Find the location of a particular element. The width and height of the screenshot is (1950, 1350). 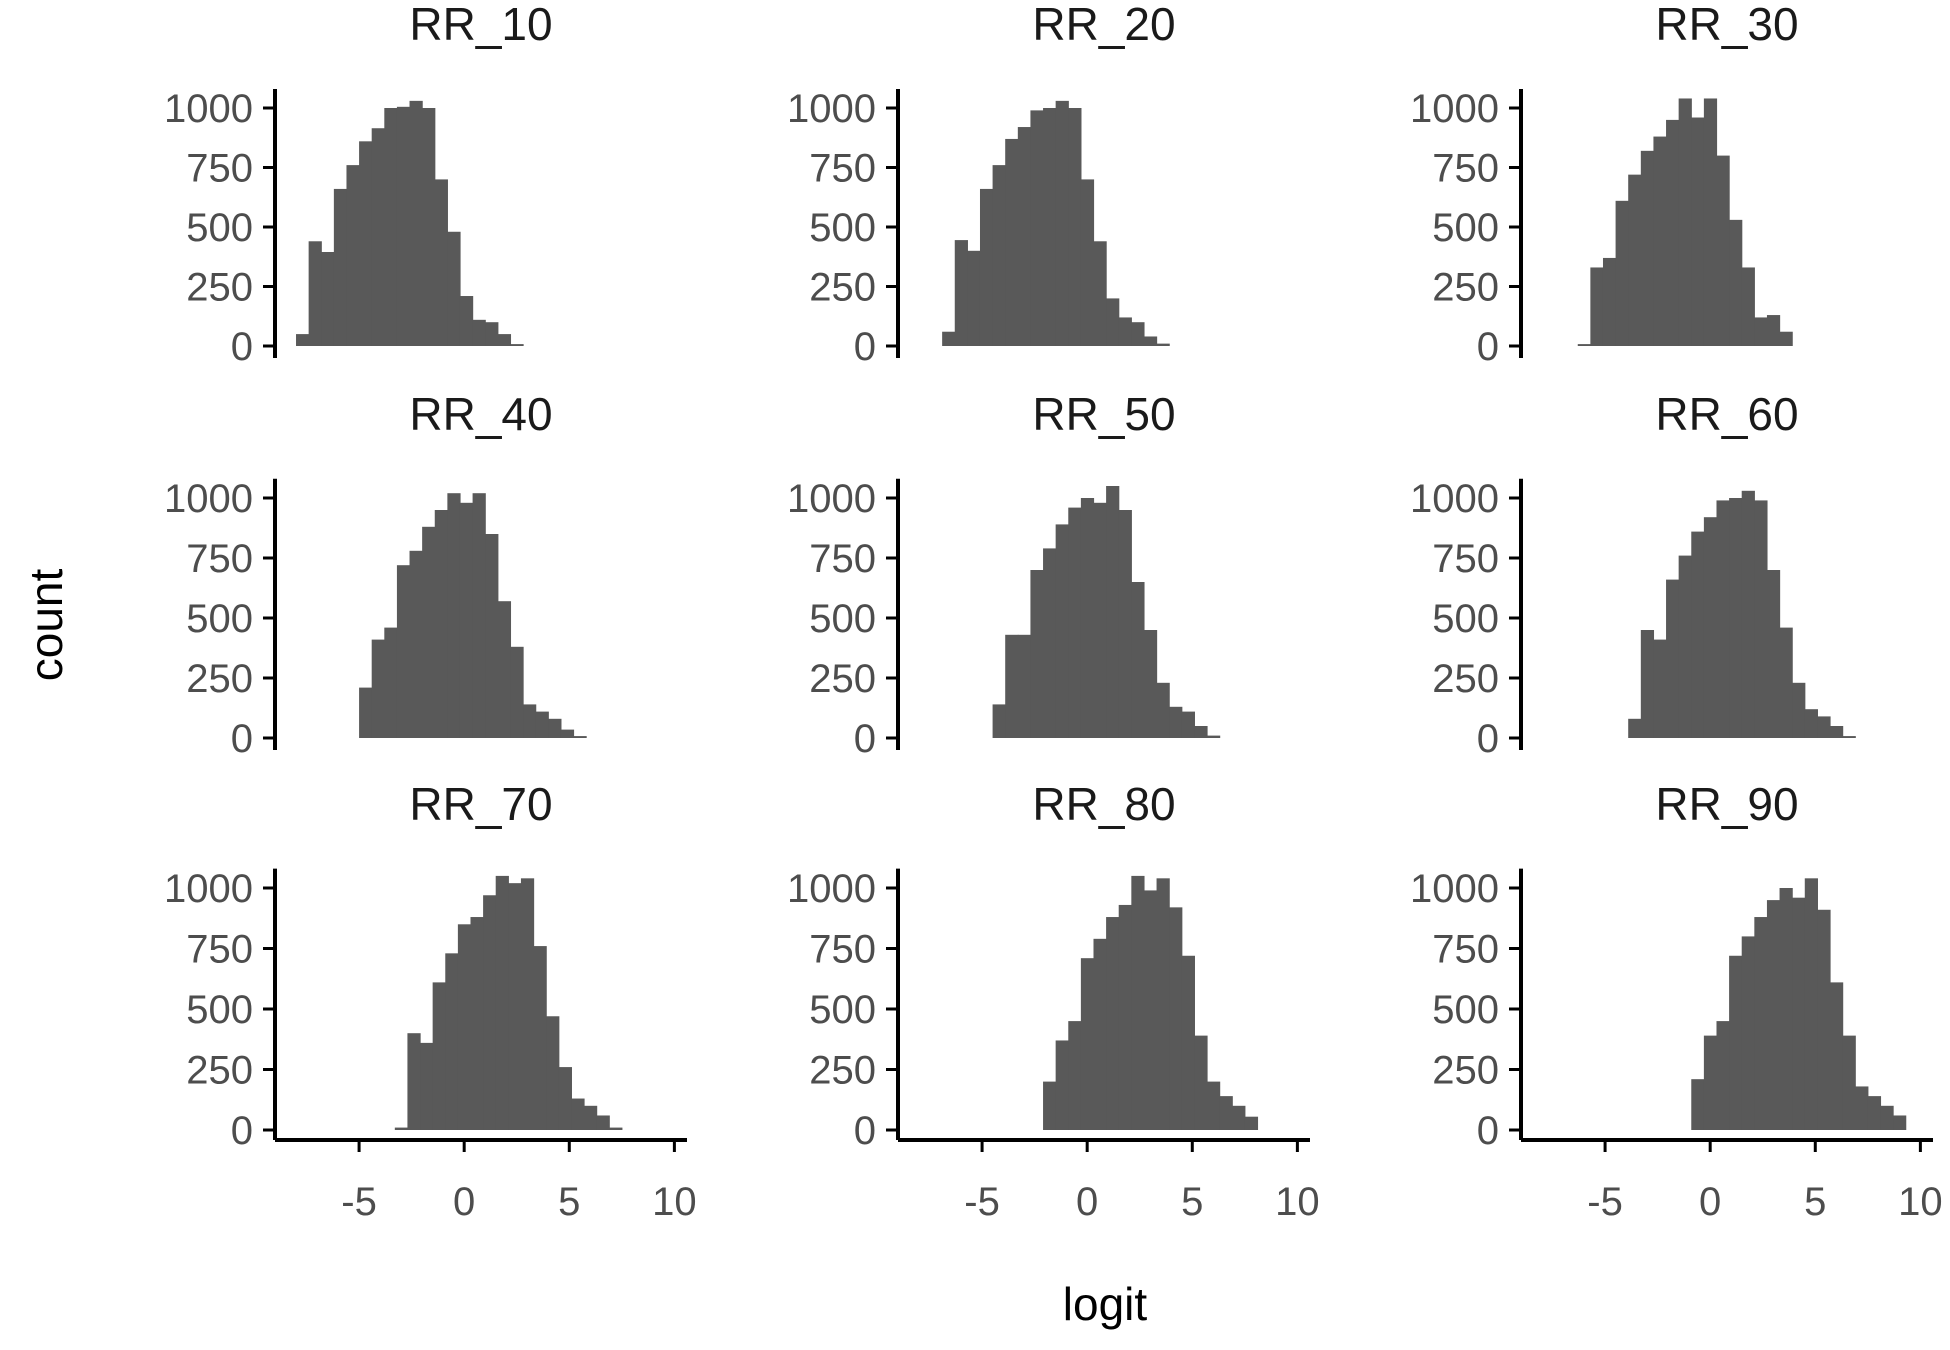

y-axis-title: count is located at coordinates (46, 625).